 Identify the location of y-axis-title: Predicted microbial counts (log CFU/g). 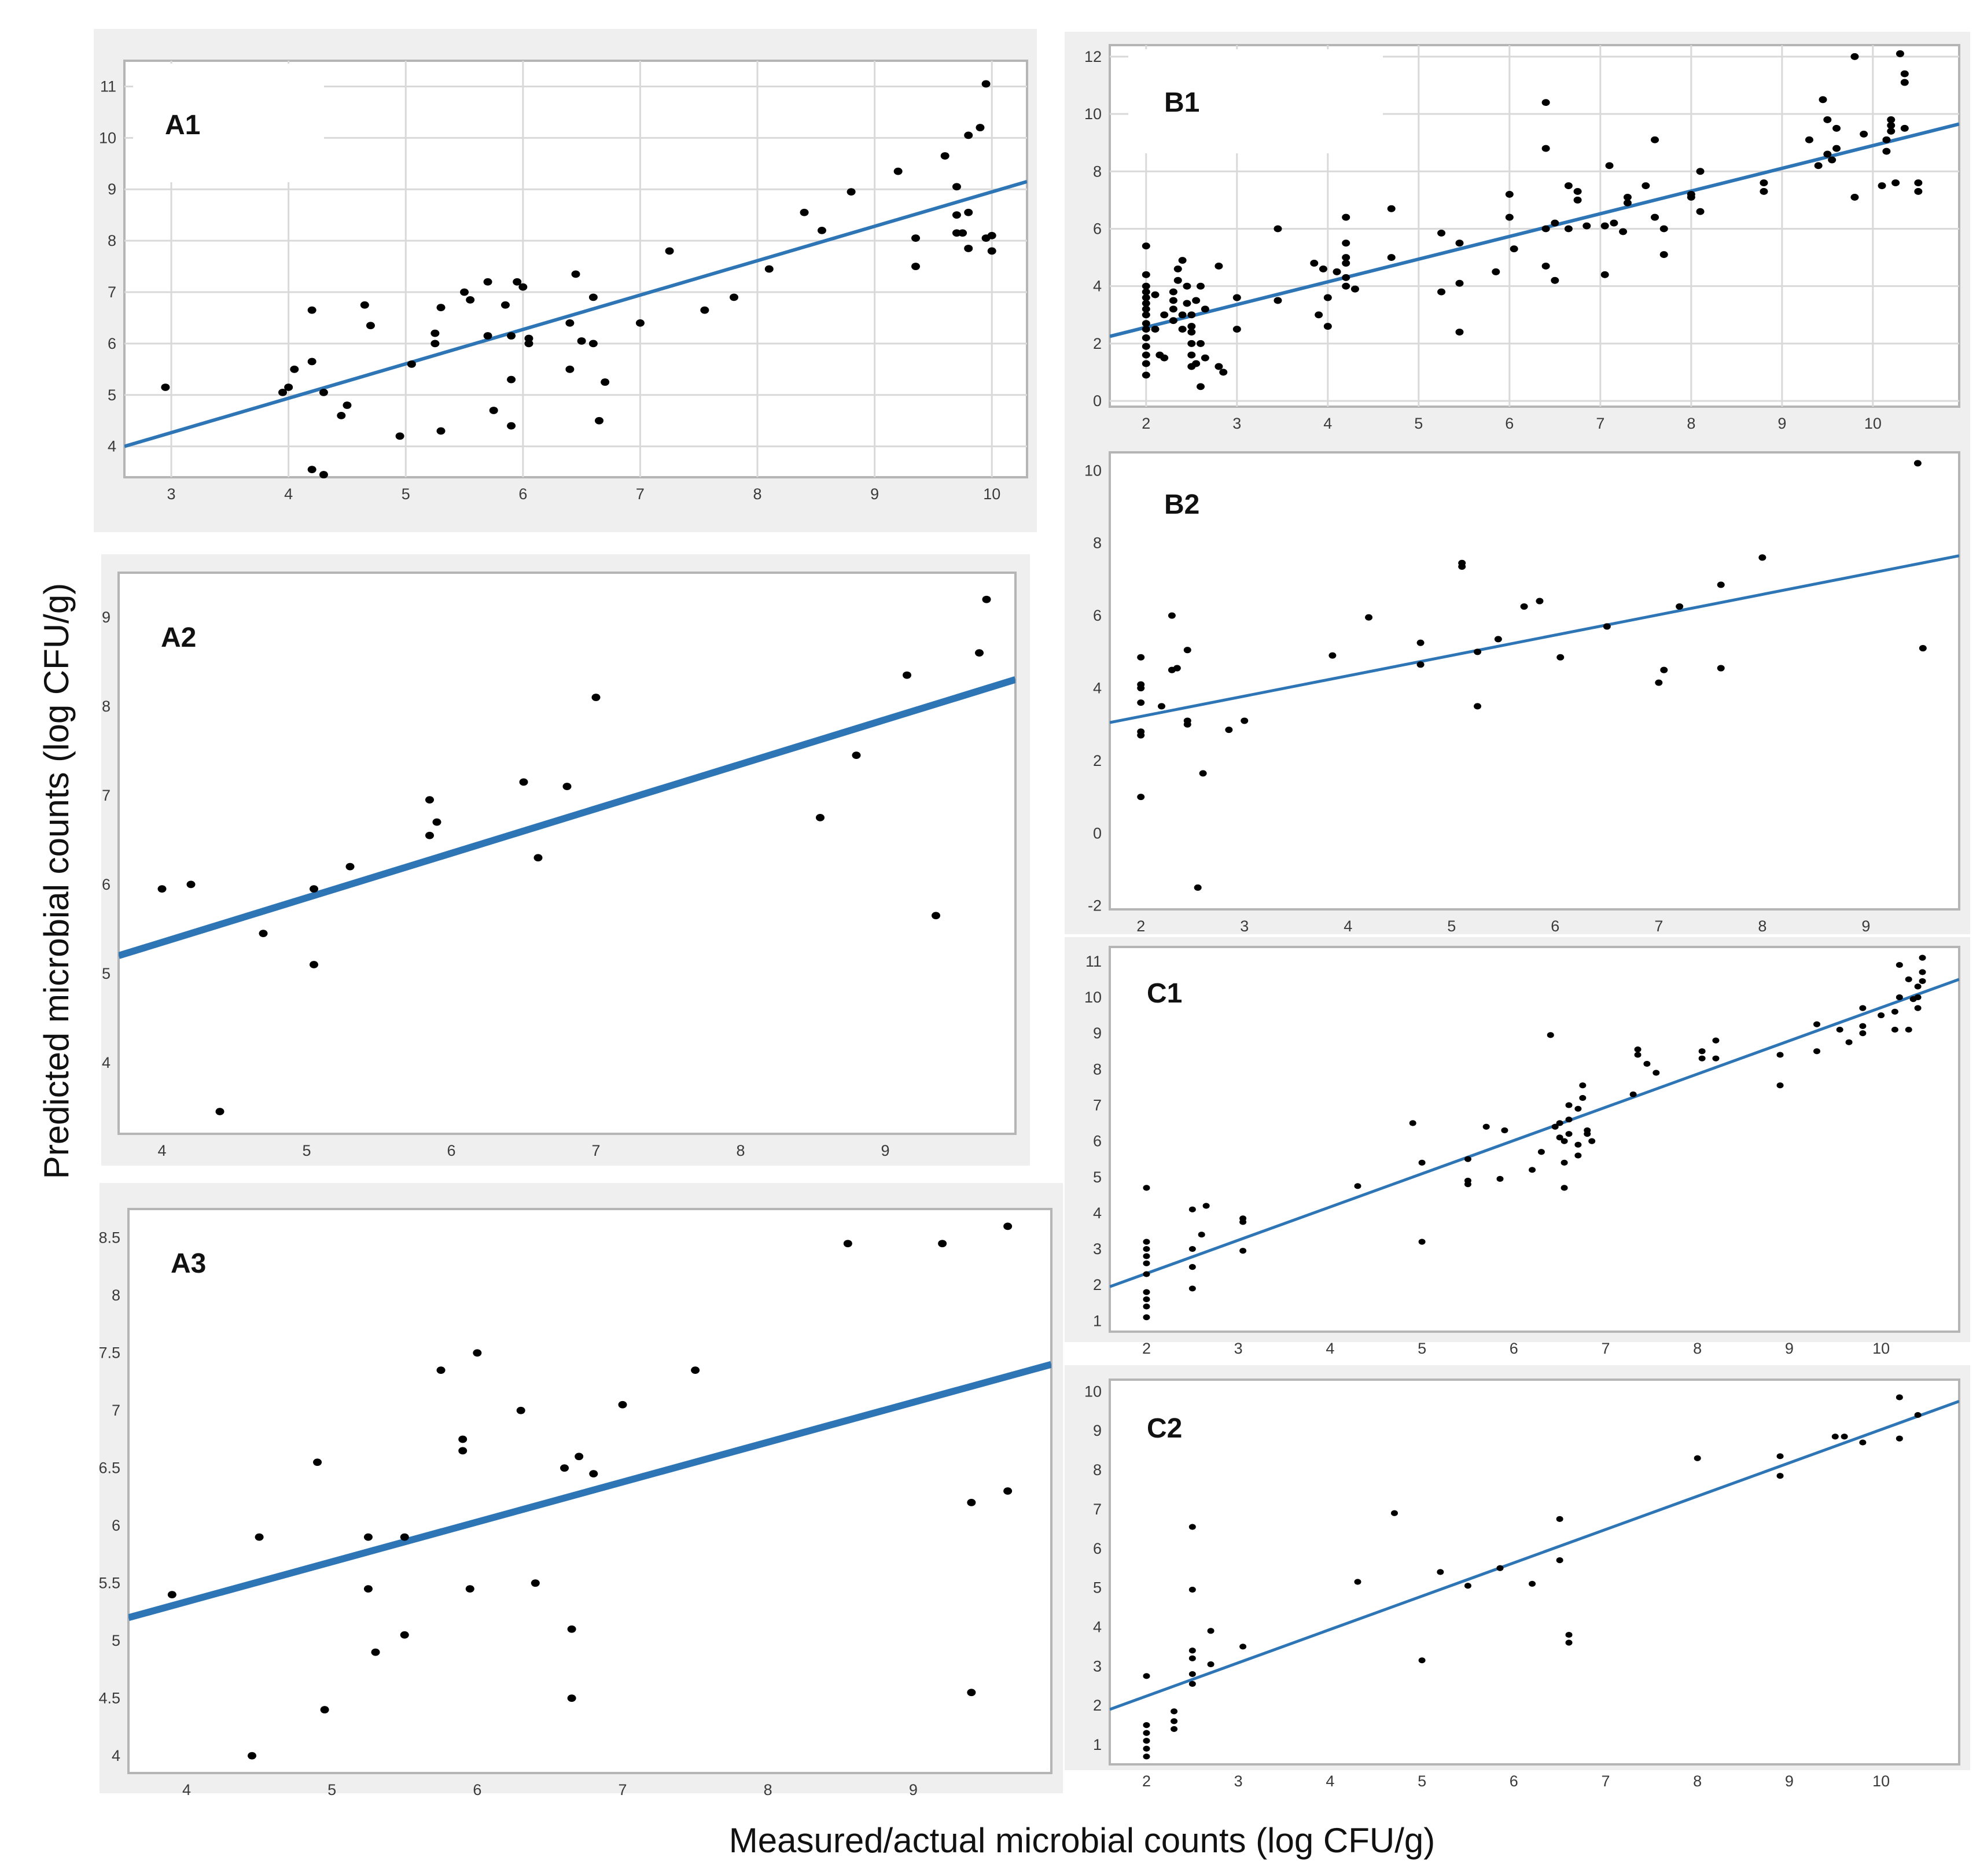
(56, 881).